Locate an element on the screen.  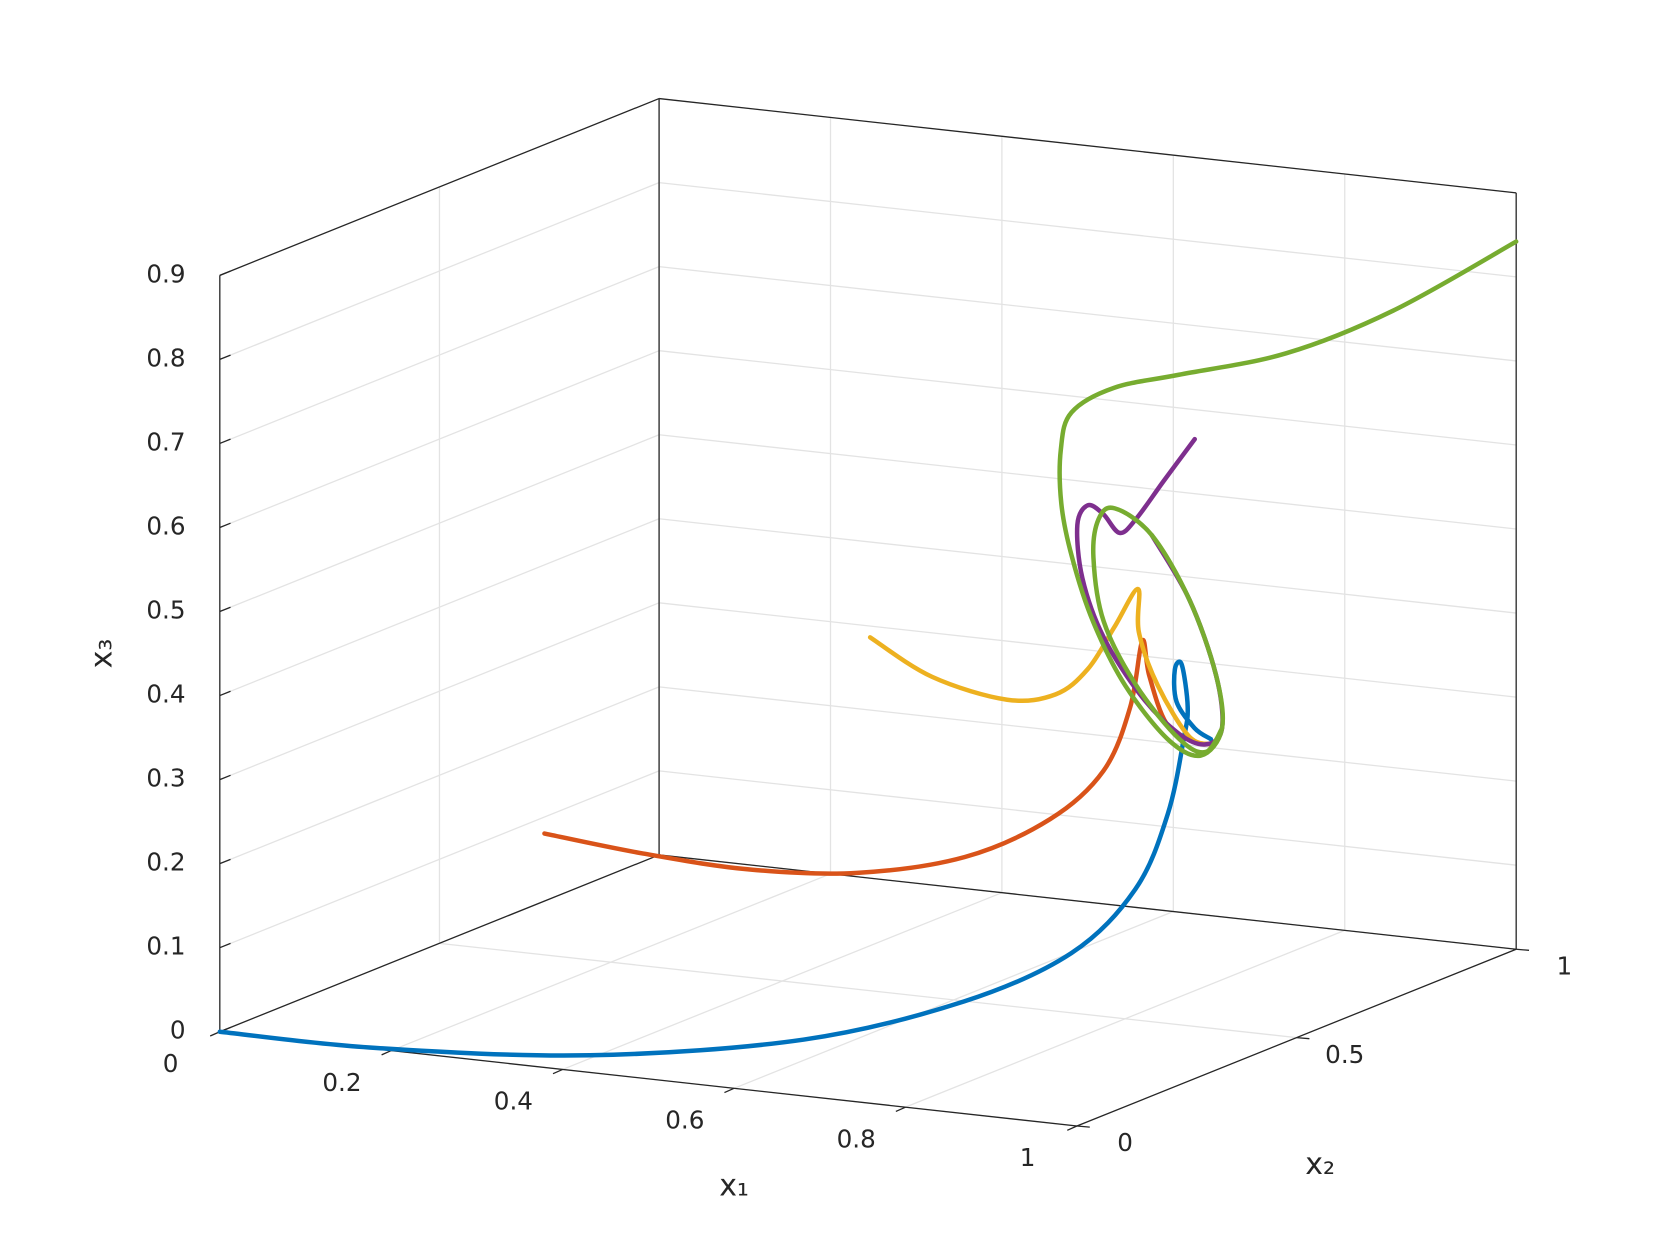
y-tick-label: 1 is located at coordinates (1565, 965).